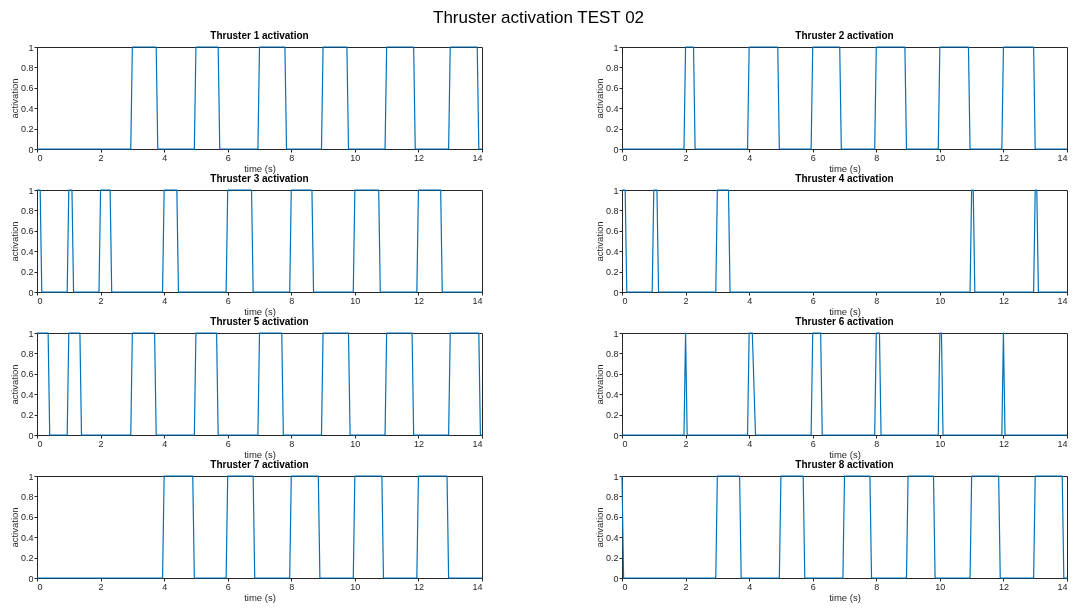 The image size is (1084, 609). I want to click on chart-title: Thruster 1 activation, so click(259, 35).